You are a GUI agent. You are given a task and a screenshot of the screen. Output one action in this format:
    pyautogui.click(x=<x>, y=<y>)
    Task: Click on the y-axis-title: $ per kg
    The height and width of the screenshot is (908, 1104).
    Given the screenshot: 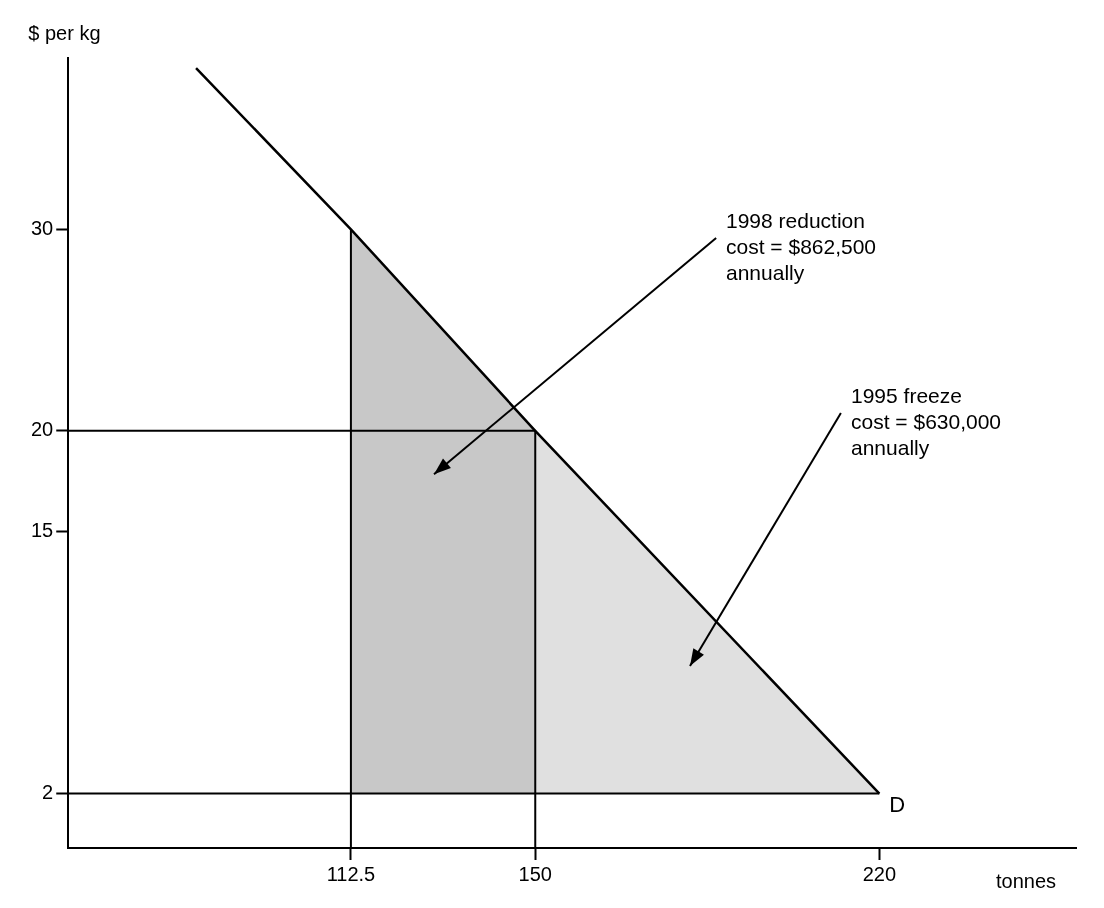 What is the action you would take?
    pyautogui.click(x=64, y=33)
    